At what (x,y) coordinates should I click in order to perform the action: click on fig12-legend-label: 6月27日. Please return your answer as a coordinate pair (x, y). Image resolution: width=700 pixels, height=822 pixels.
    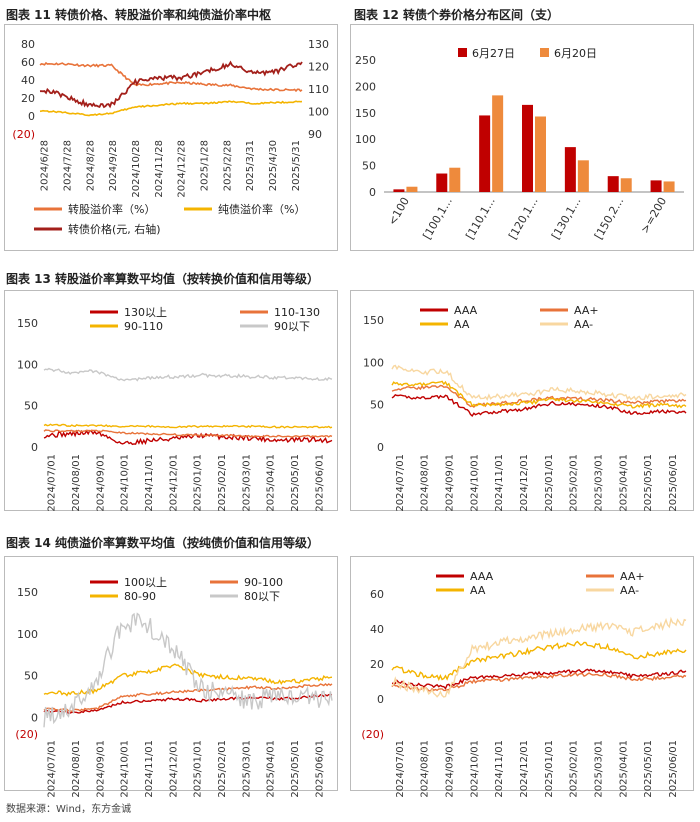
    Looking at the image, I should click on (493, 53).